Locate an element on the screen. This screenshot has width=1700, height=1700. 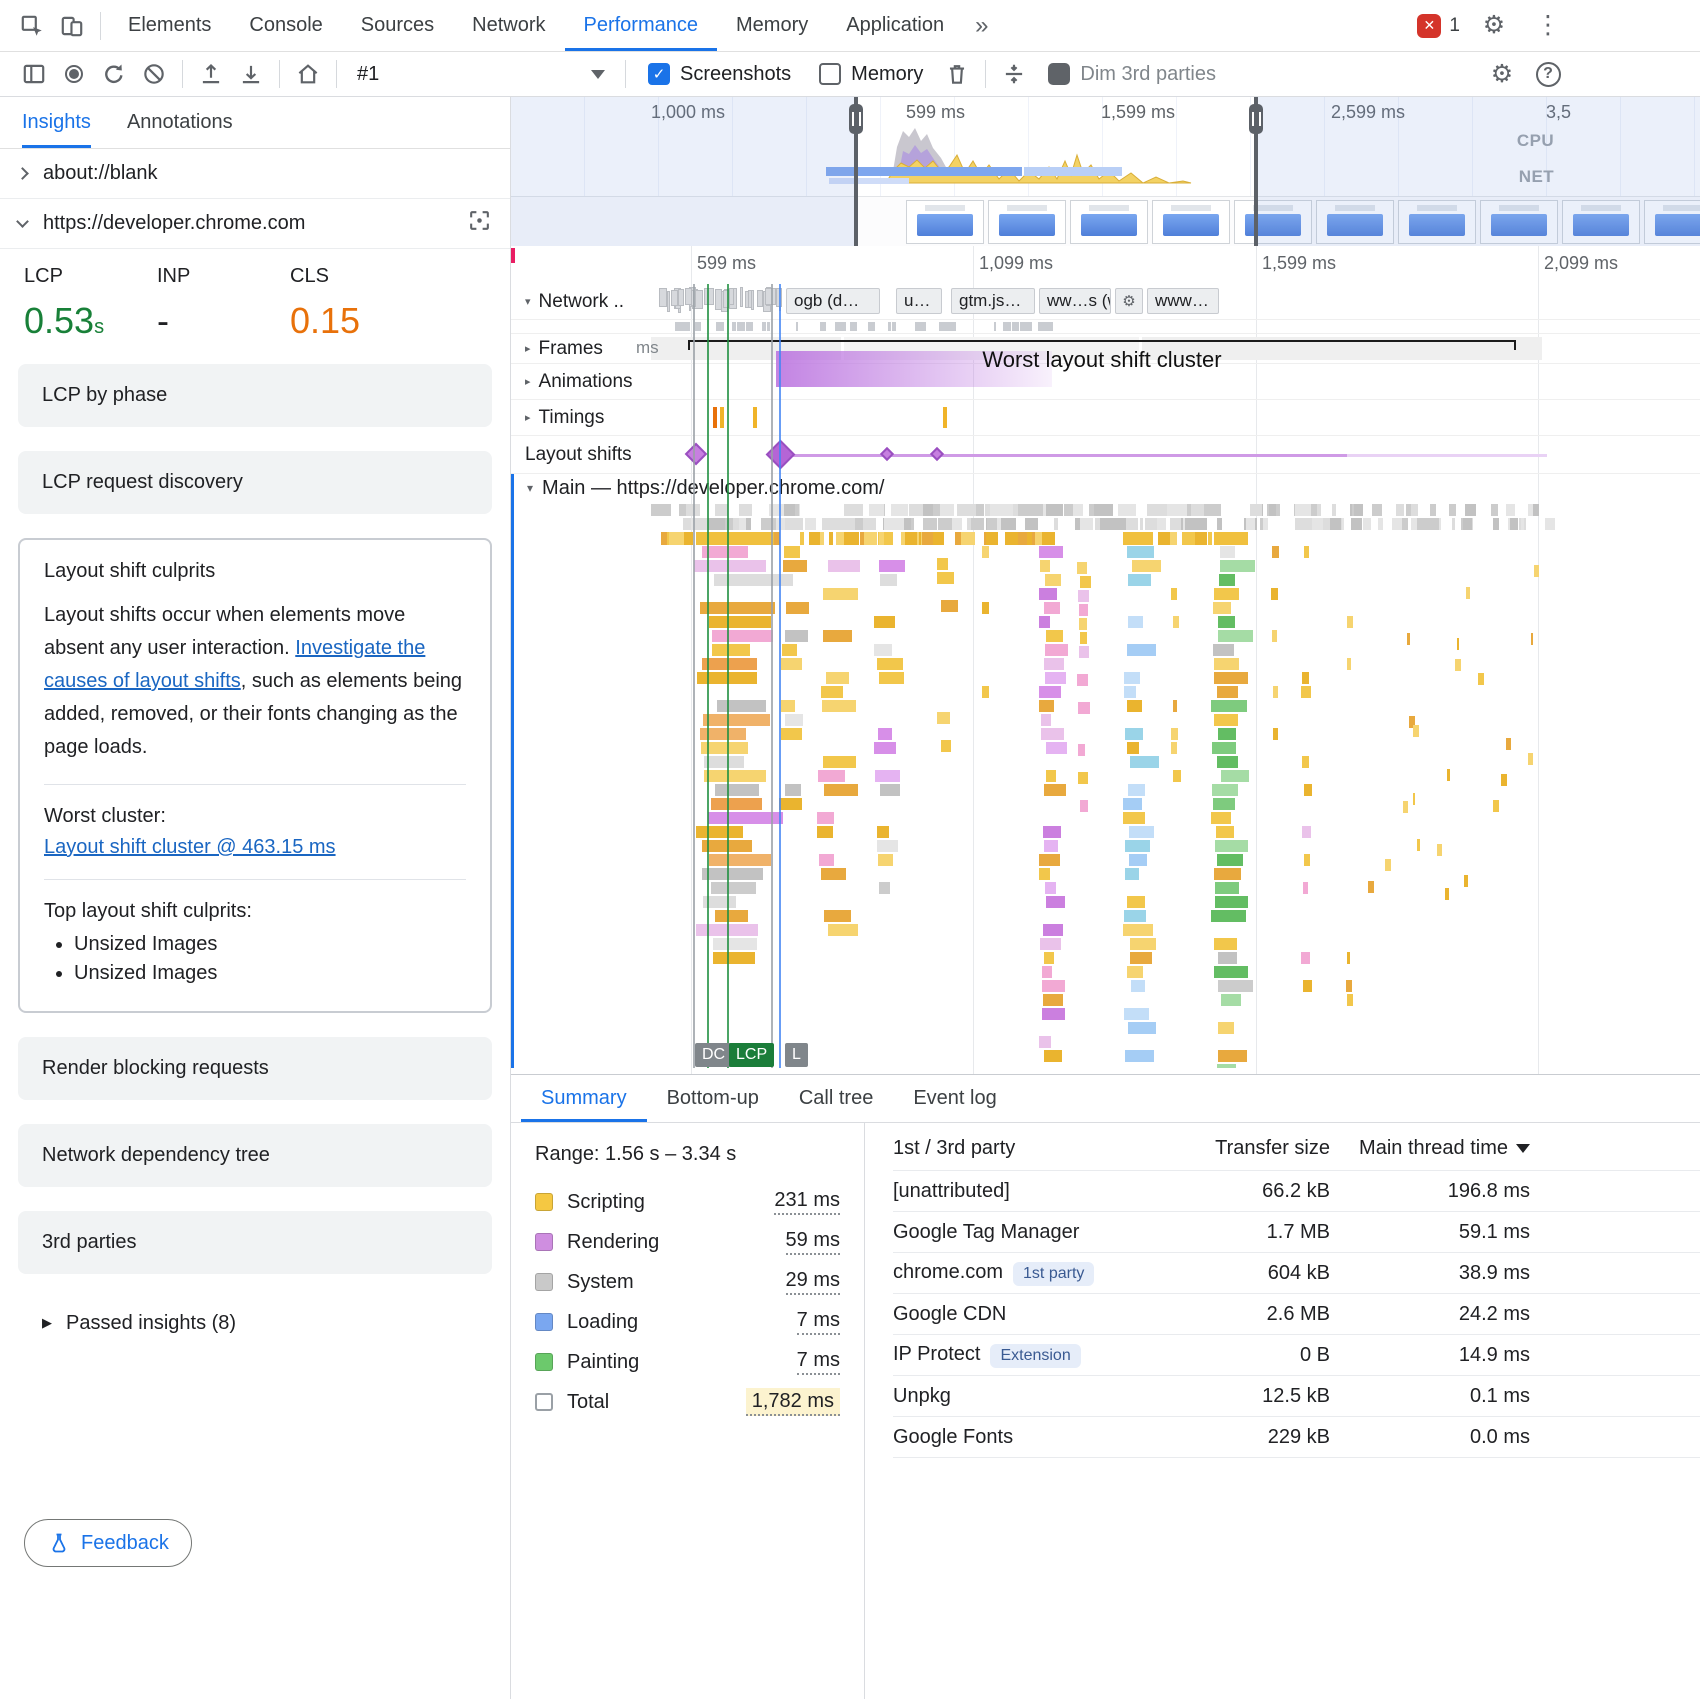
toggle-sidebar-icon is located at coordinates (34, 74).